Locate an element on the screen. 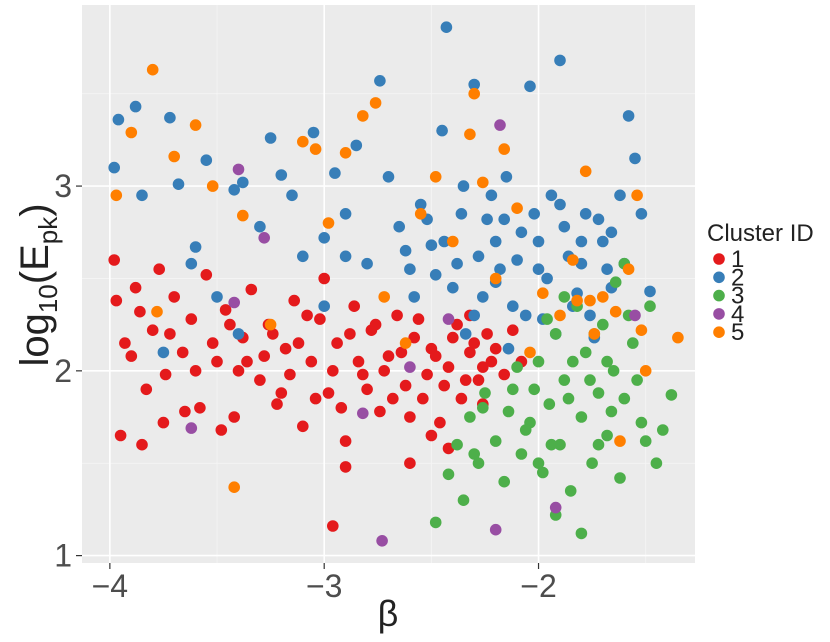 The width and height of the screenshot is (830, 642). y-axis-label-base: 10 is located at coordinates (48, 298).